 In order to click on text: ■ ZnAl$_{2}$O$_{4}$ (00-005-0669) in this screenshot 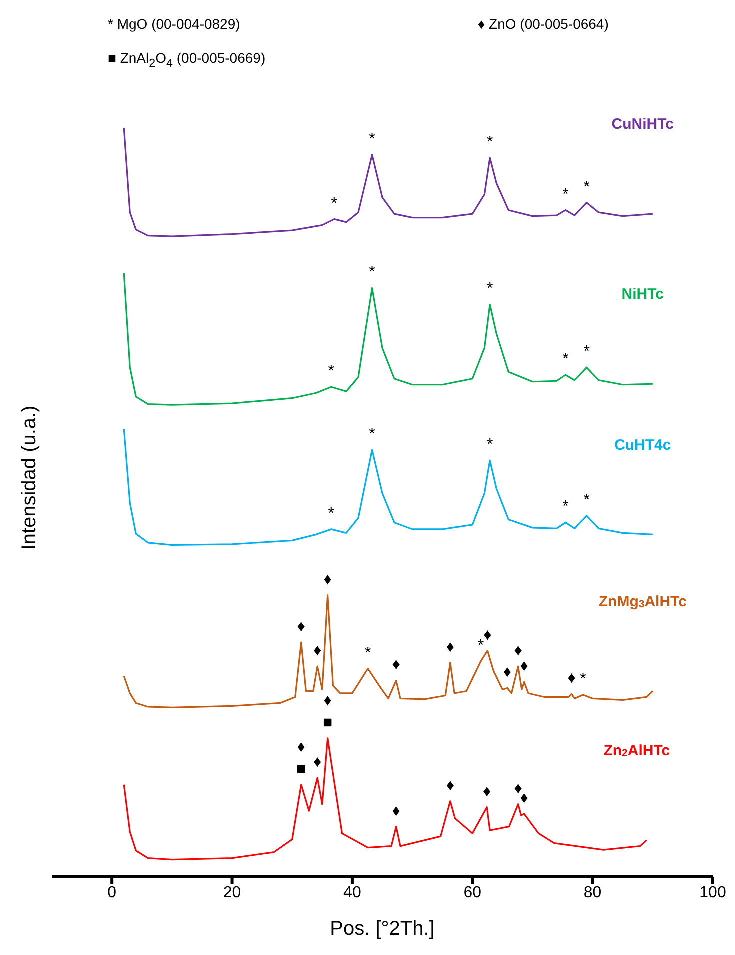, I will do `click(187, 60)`.